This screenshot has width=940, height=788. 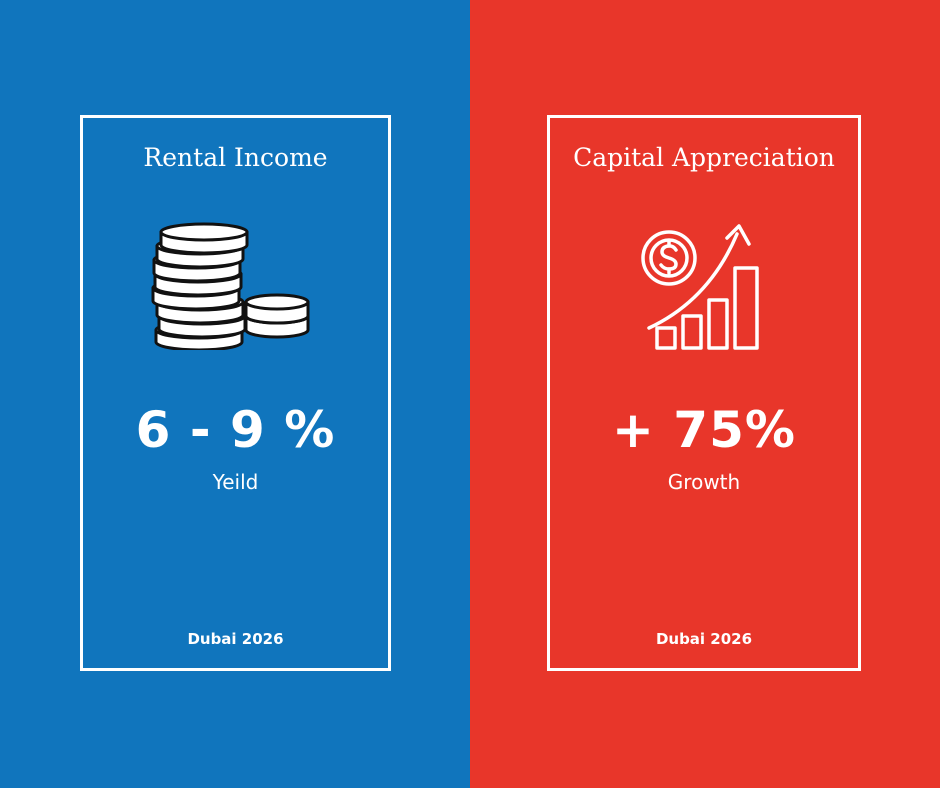 I want to click on growth-label: Growth, so click(x=704, y=482).